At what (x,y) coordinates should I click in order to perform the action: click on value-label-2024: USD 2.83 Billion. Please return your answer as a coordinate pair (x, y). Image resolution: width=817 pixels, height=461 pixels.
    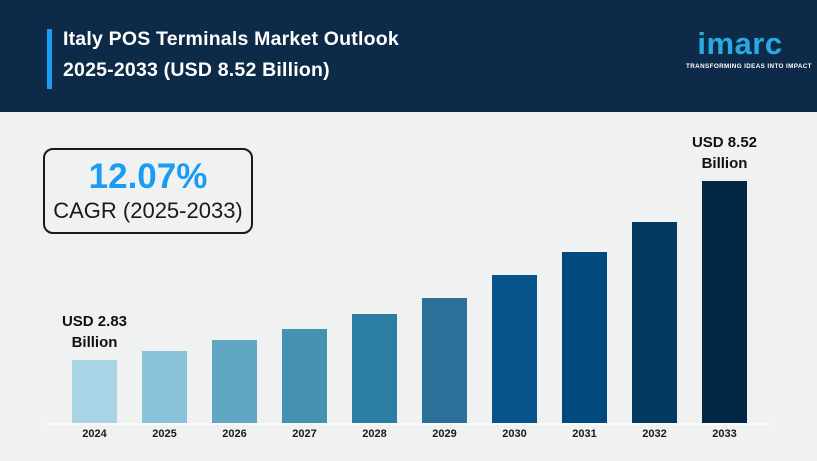
    Looking at the image, I should click on (94, 332).